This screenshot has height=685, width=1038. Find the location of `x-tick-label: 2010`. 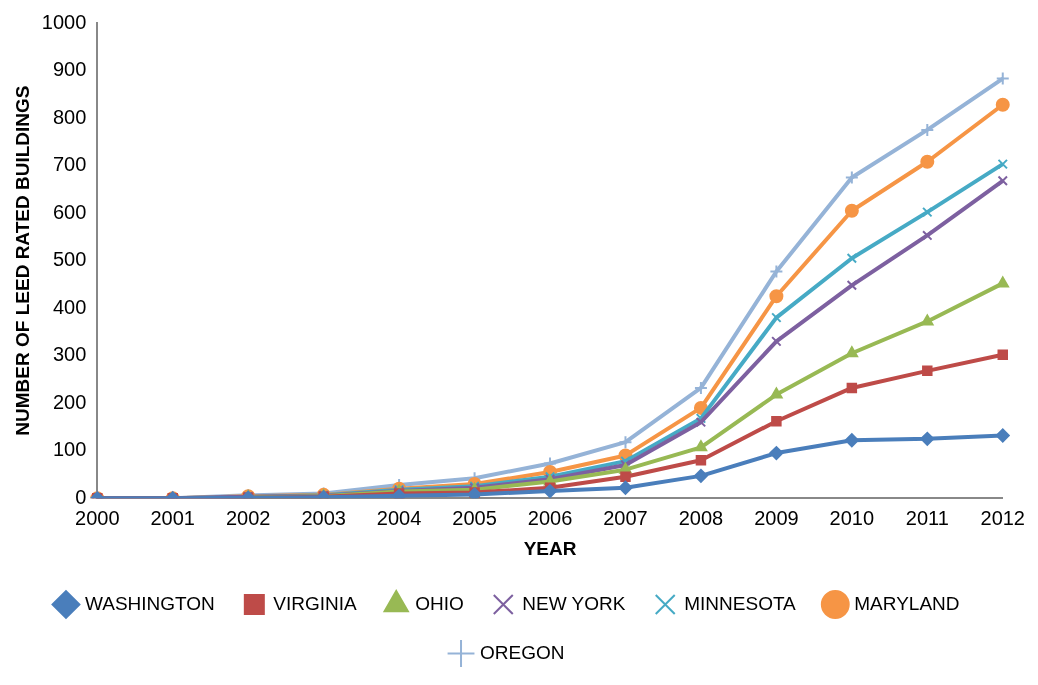

x-tick-label: 2010 is located at coordinates (852, 517).